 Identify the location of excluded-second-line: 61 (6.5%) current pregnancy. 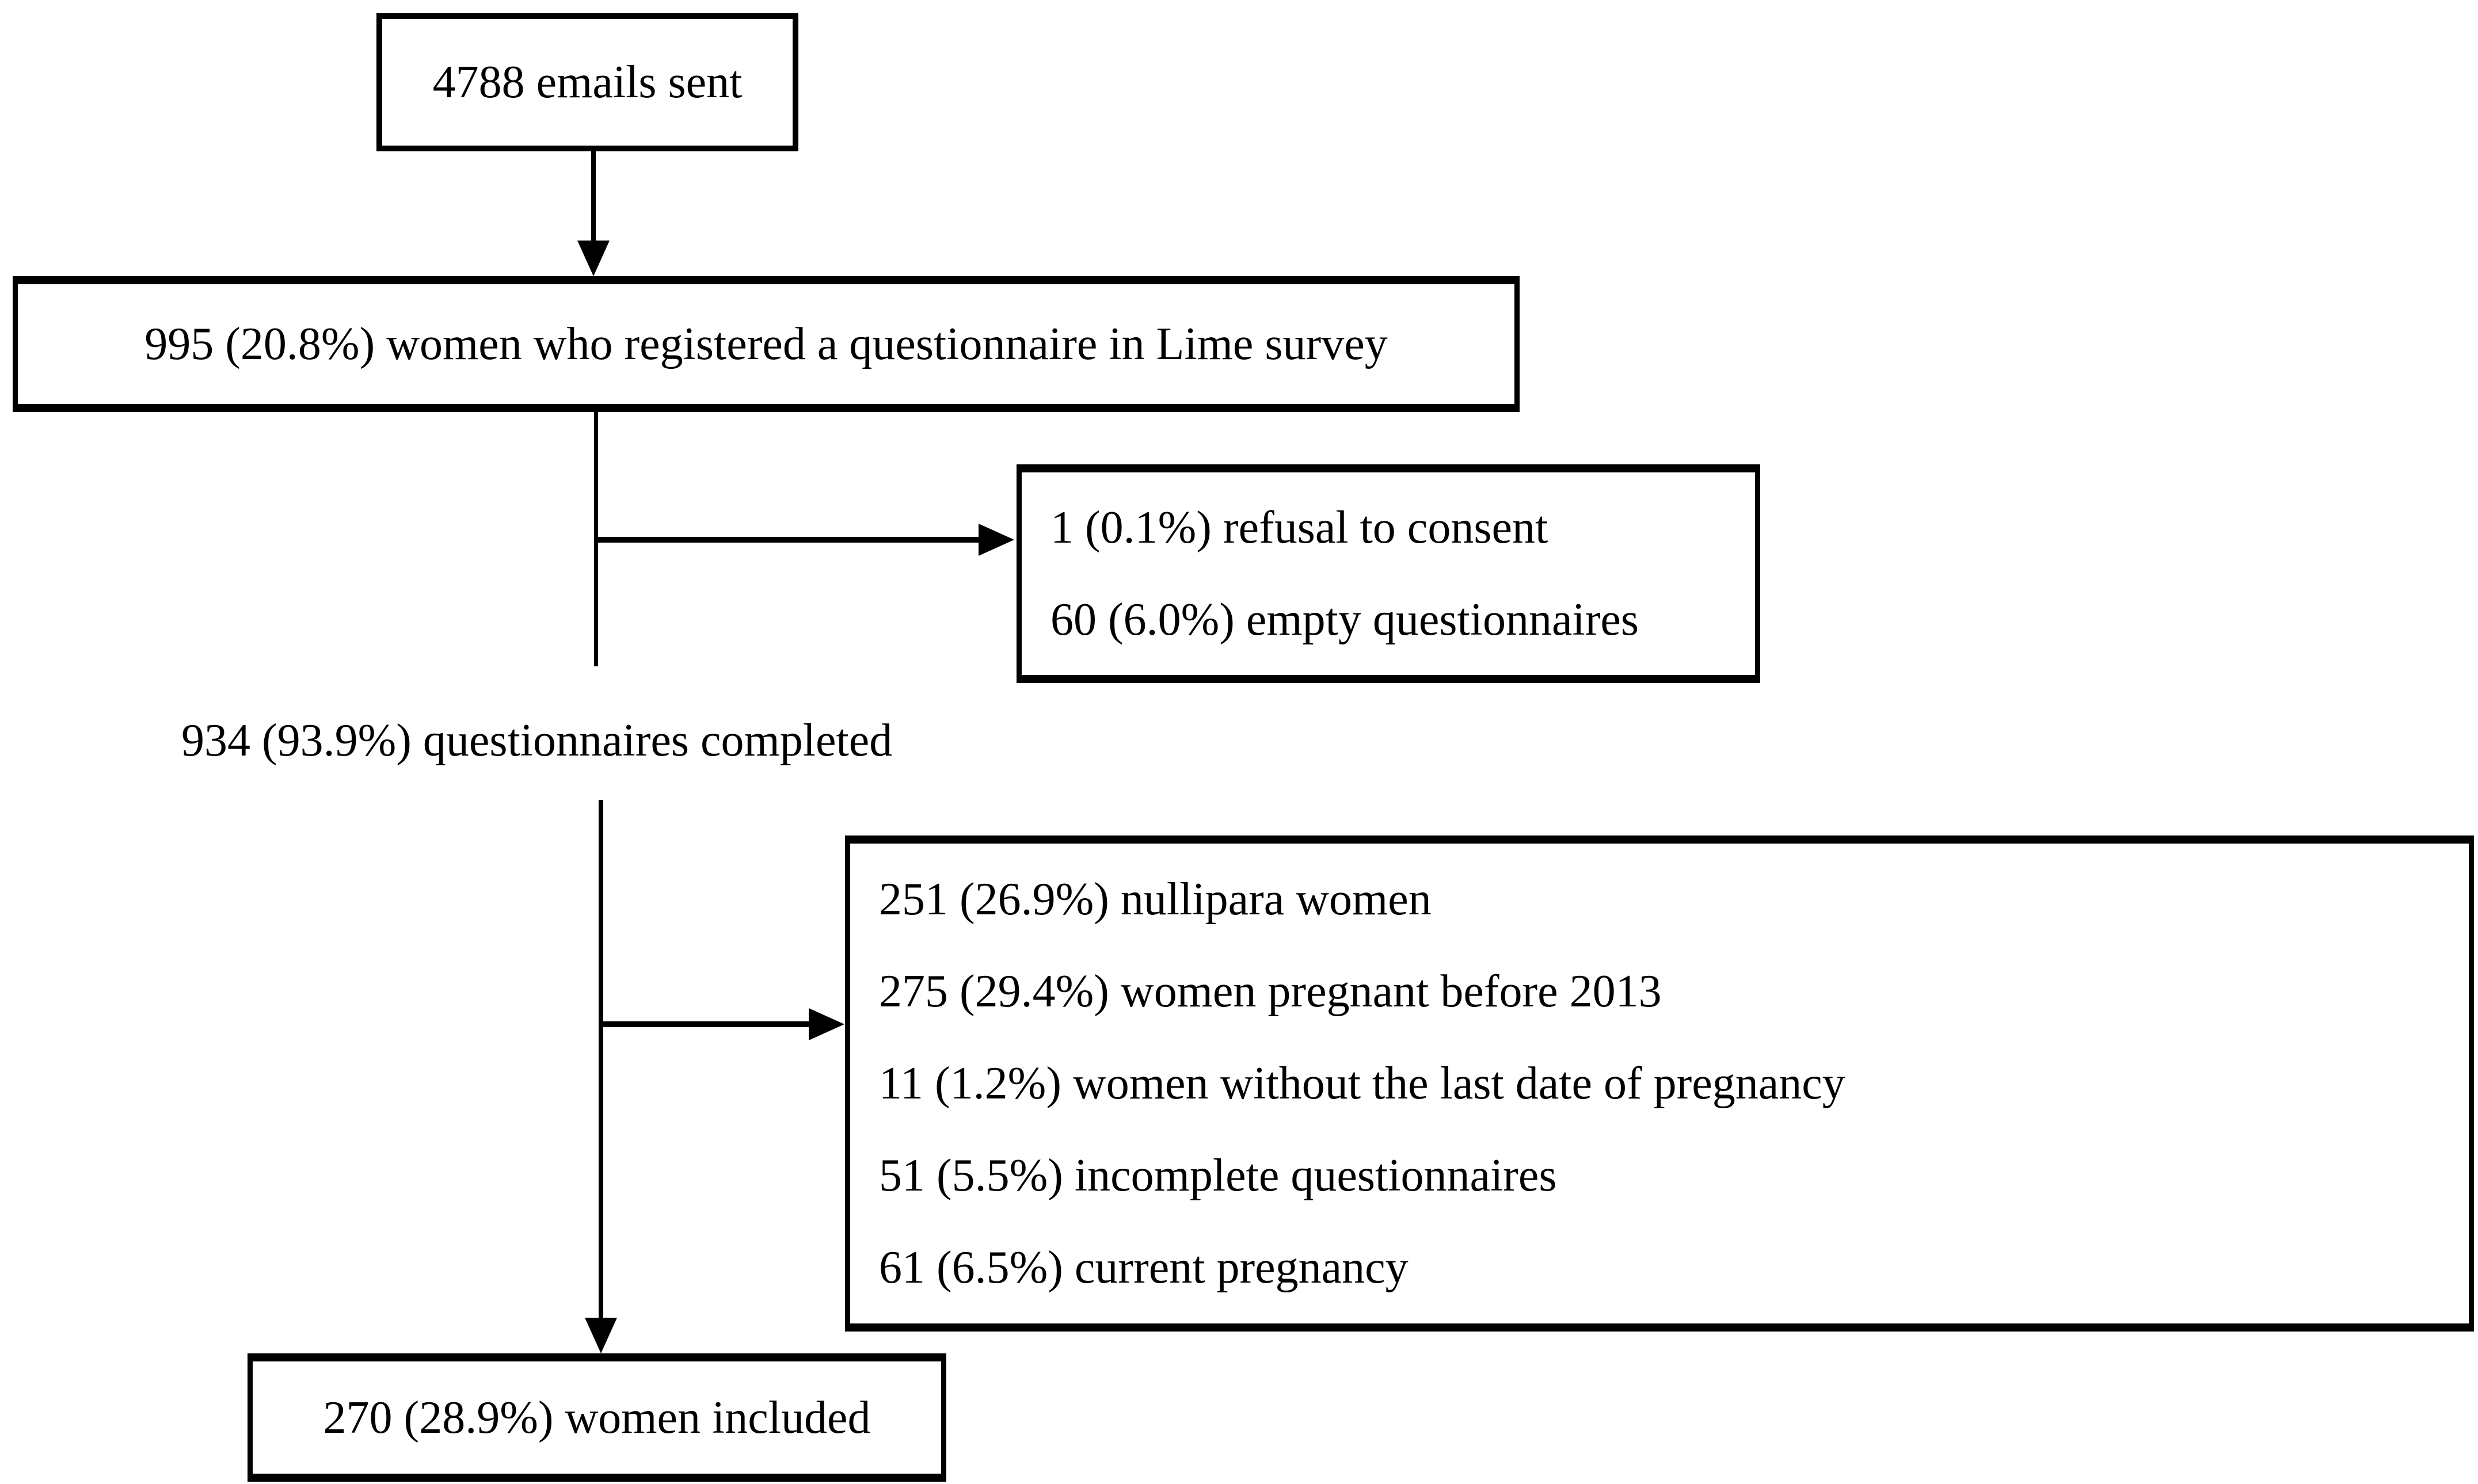
(1144, 1267).